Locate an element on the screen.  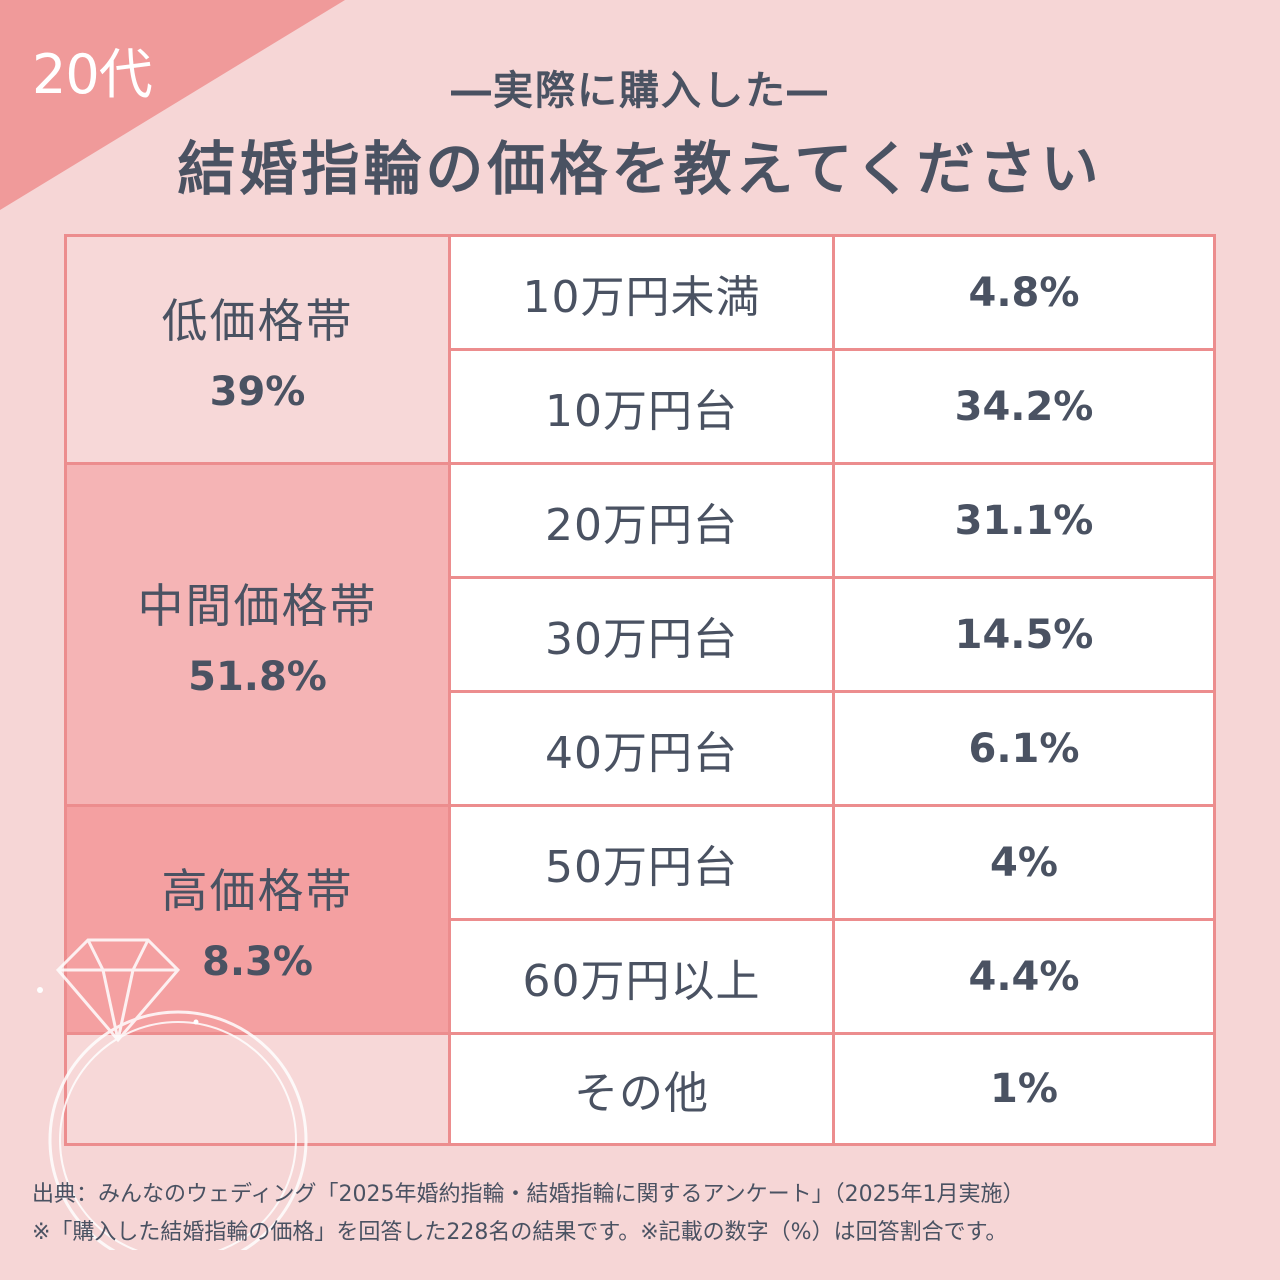
range-cell: 50万円台 is located at coordinates (641, 862).